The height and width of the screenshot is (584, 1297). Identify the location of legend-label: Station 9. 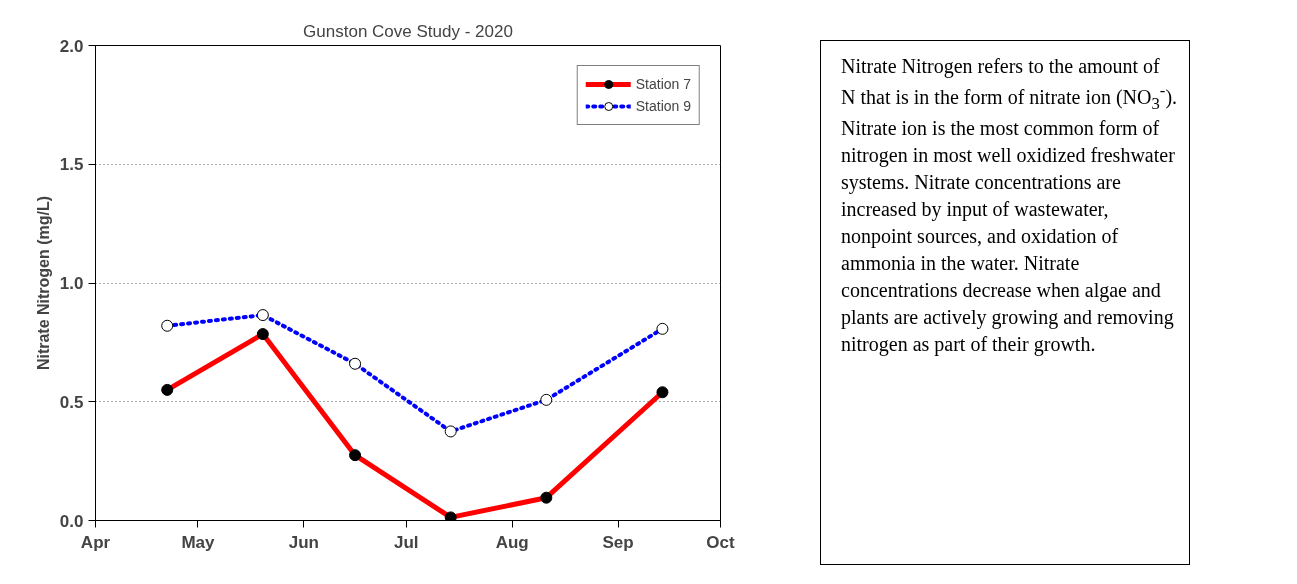
(663, 106).